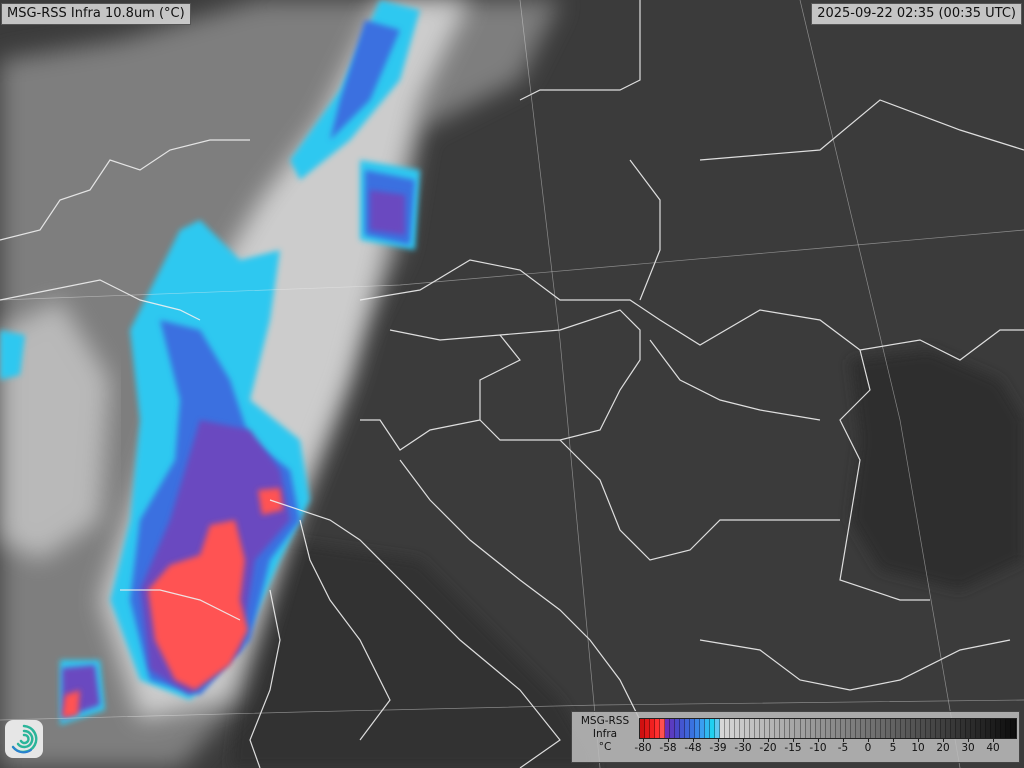  What do you see at coordinates (937, 470) in the screenshot?
I see `black-sea` at bounding box center [937, 470].